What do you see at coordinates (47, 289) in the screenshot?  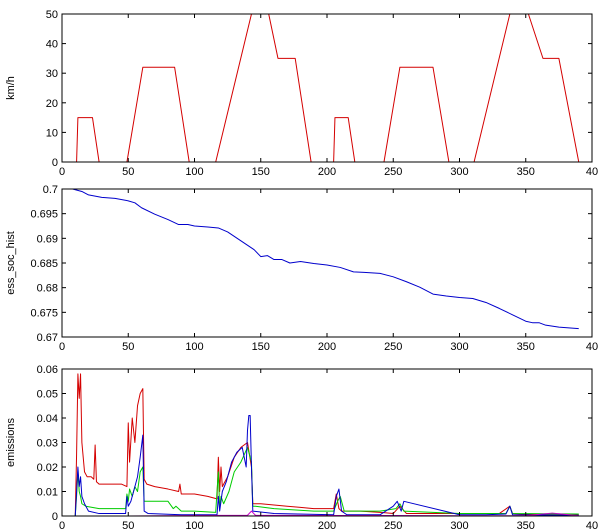 I see `y-tick-label: 0.68` at bounding box center [47, 289].